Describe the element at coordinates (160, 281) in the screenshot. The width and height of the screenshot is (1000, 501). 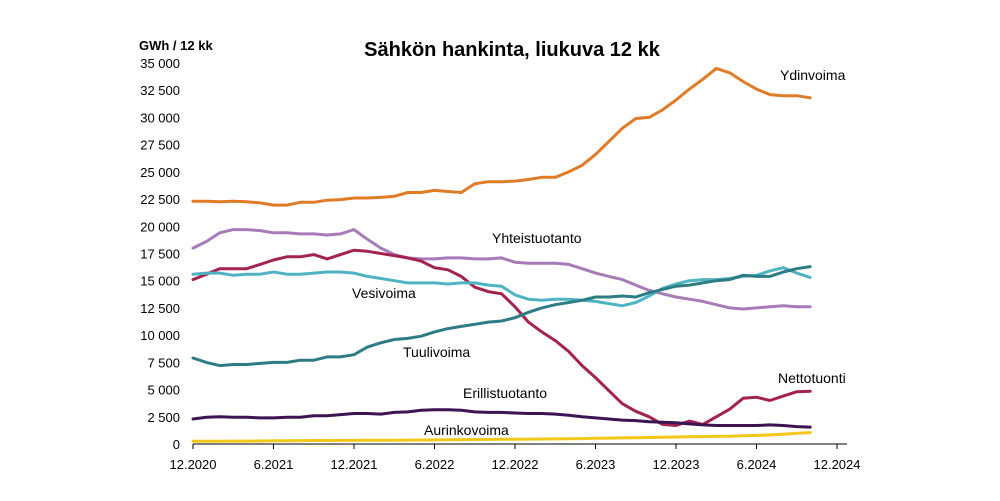
I see `y-tick-label: 15 000` at that location.